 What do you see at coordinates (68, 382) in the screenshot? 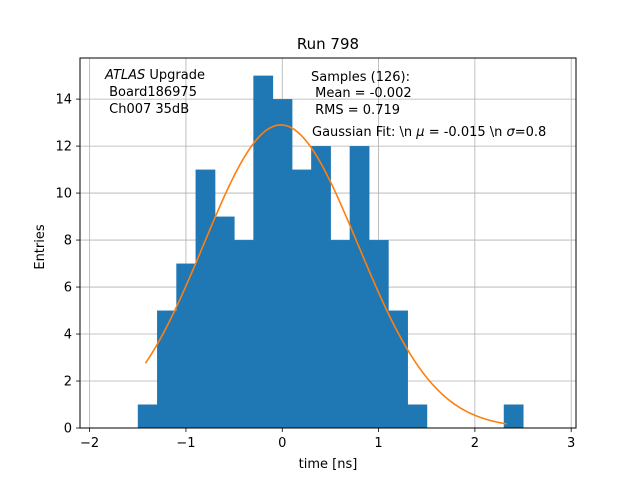
I see `y-tick-label: 2` at bounding box center [68, 382].